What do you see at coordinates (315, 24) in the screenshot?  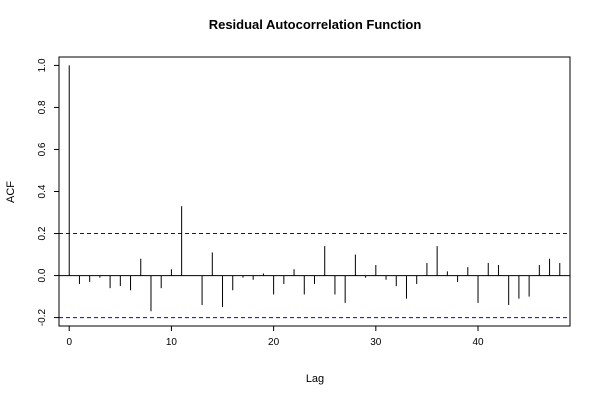 I see `chart-title: Residual Autocorrelation Function` at bounding box center [315, 24].